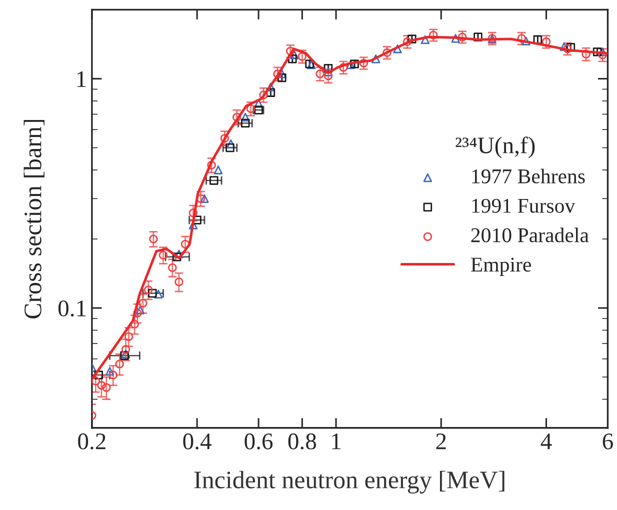 The height and width of the screenshot is (510, 617). What do you see at coordinates (530, 235) in the screenshot?
I see `legend-label: 2010 Paradela` at bounding box center [530, 235].